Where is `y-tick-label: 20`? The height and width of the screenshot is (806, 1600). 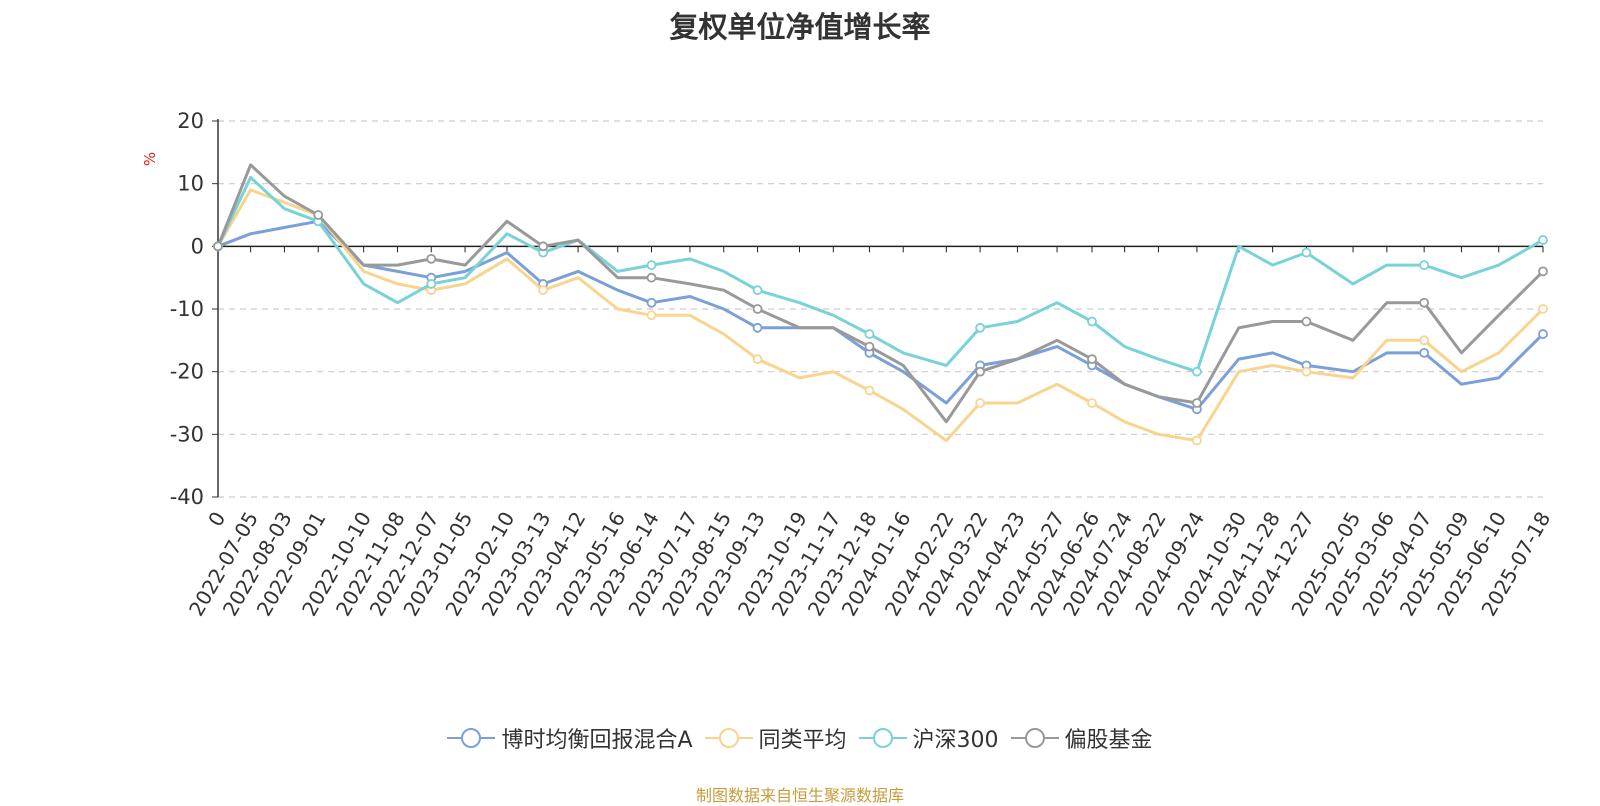 y-tick-label: 20 is located at coordinates (190, 121).